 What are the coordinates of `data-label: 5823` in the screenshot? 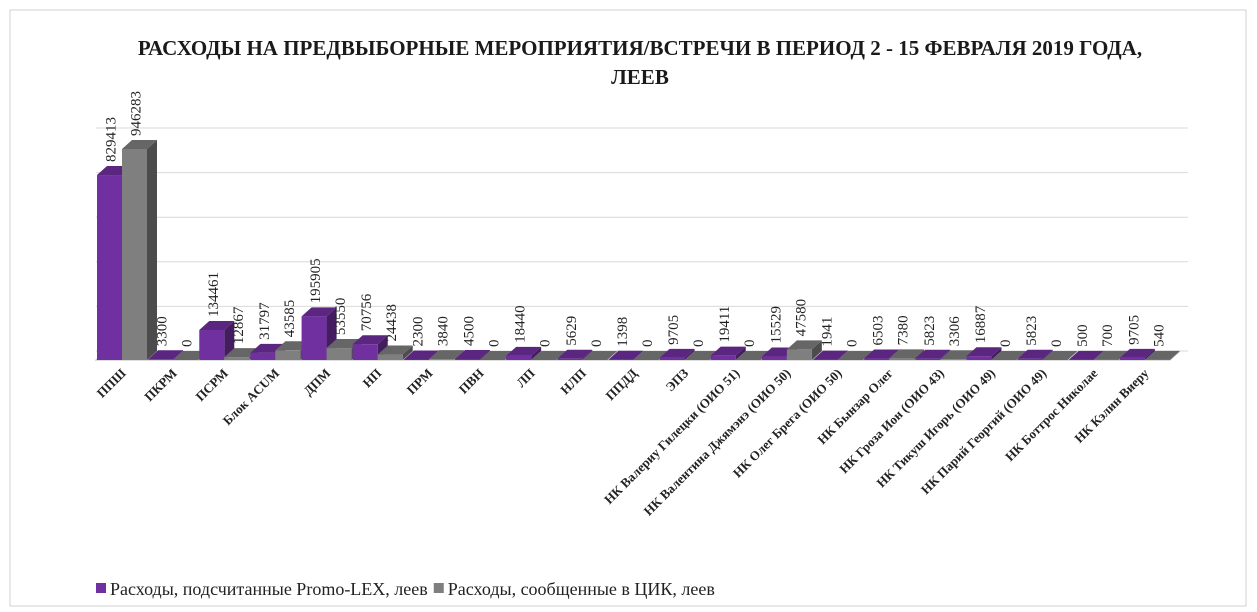 It's located at (930, 331).